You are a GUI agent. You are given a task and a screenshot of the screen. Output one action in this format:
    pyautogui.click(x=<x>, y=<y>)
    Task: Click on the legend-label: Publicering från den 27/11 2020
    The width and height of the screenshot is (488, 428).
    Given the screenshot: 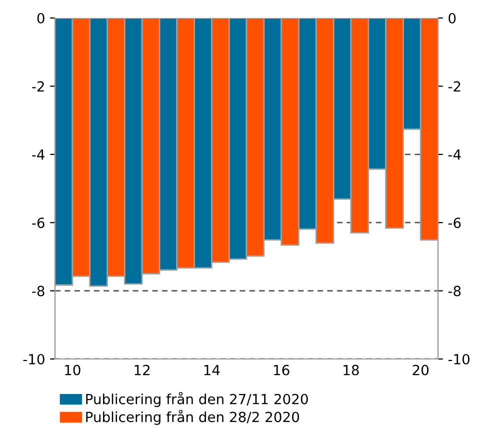 What is the action you would take?
    pyautogui.click(x=197, y=400)
    